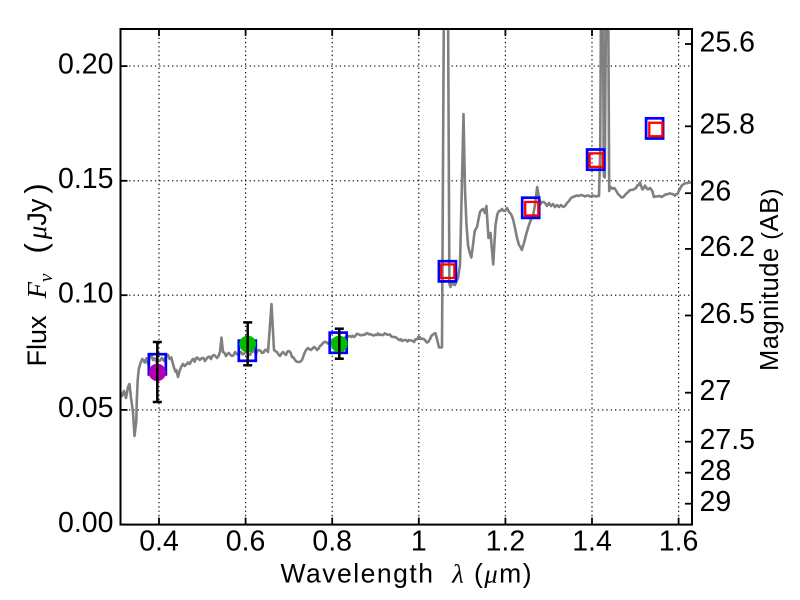 The width and height of the screenshot is (800, 600). What do you see at coordinates (407, 574) in the screenshot?
I see `svg-text: Wavelength λ (μm)` at bounding box center [407, 574].